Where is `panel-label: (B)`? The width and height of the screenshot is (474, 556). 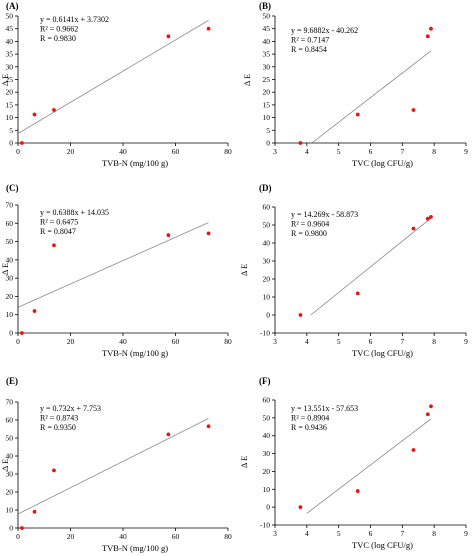
panel-label: (B) is located at coordinates (265, 6).